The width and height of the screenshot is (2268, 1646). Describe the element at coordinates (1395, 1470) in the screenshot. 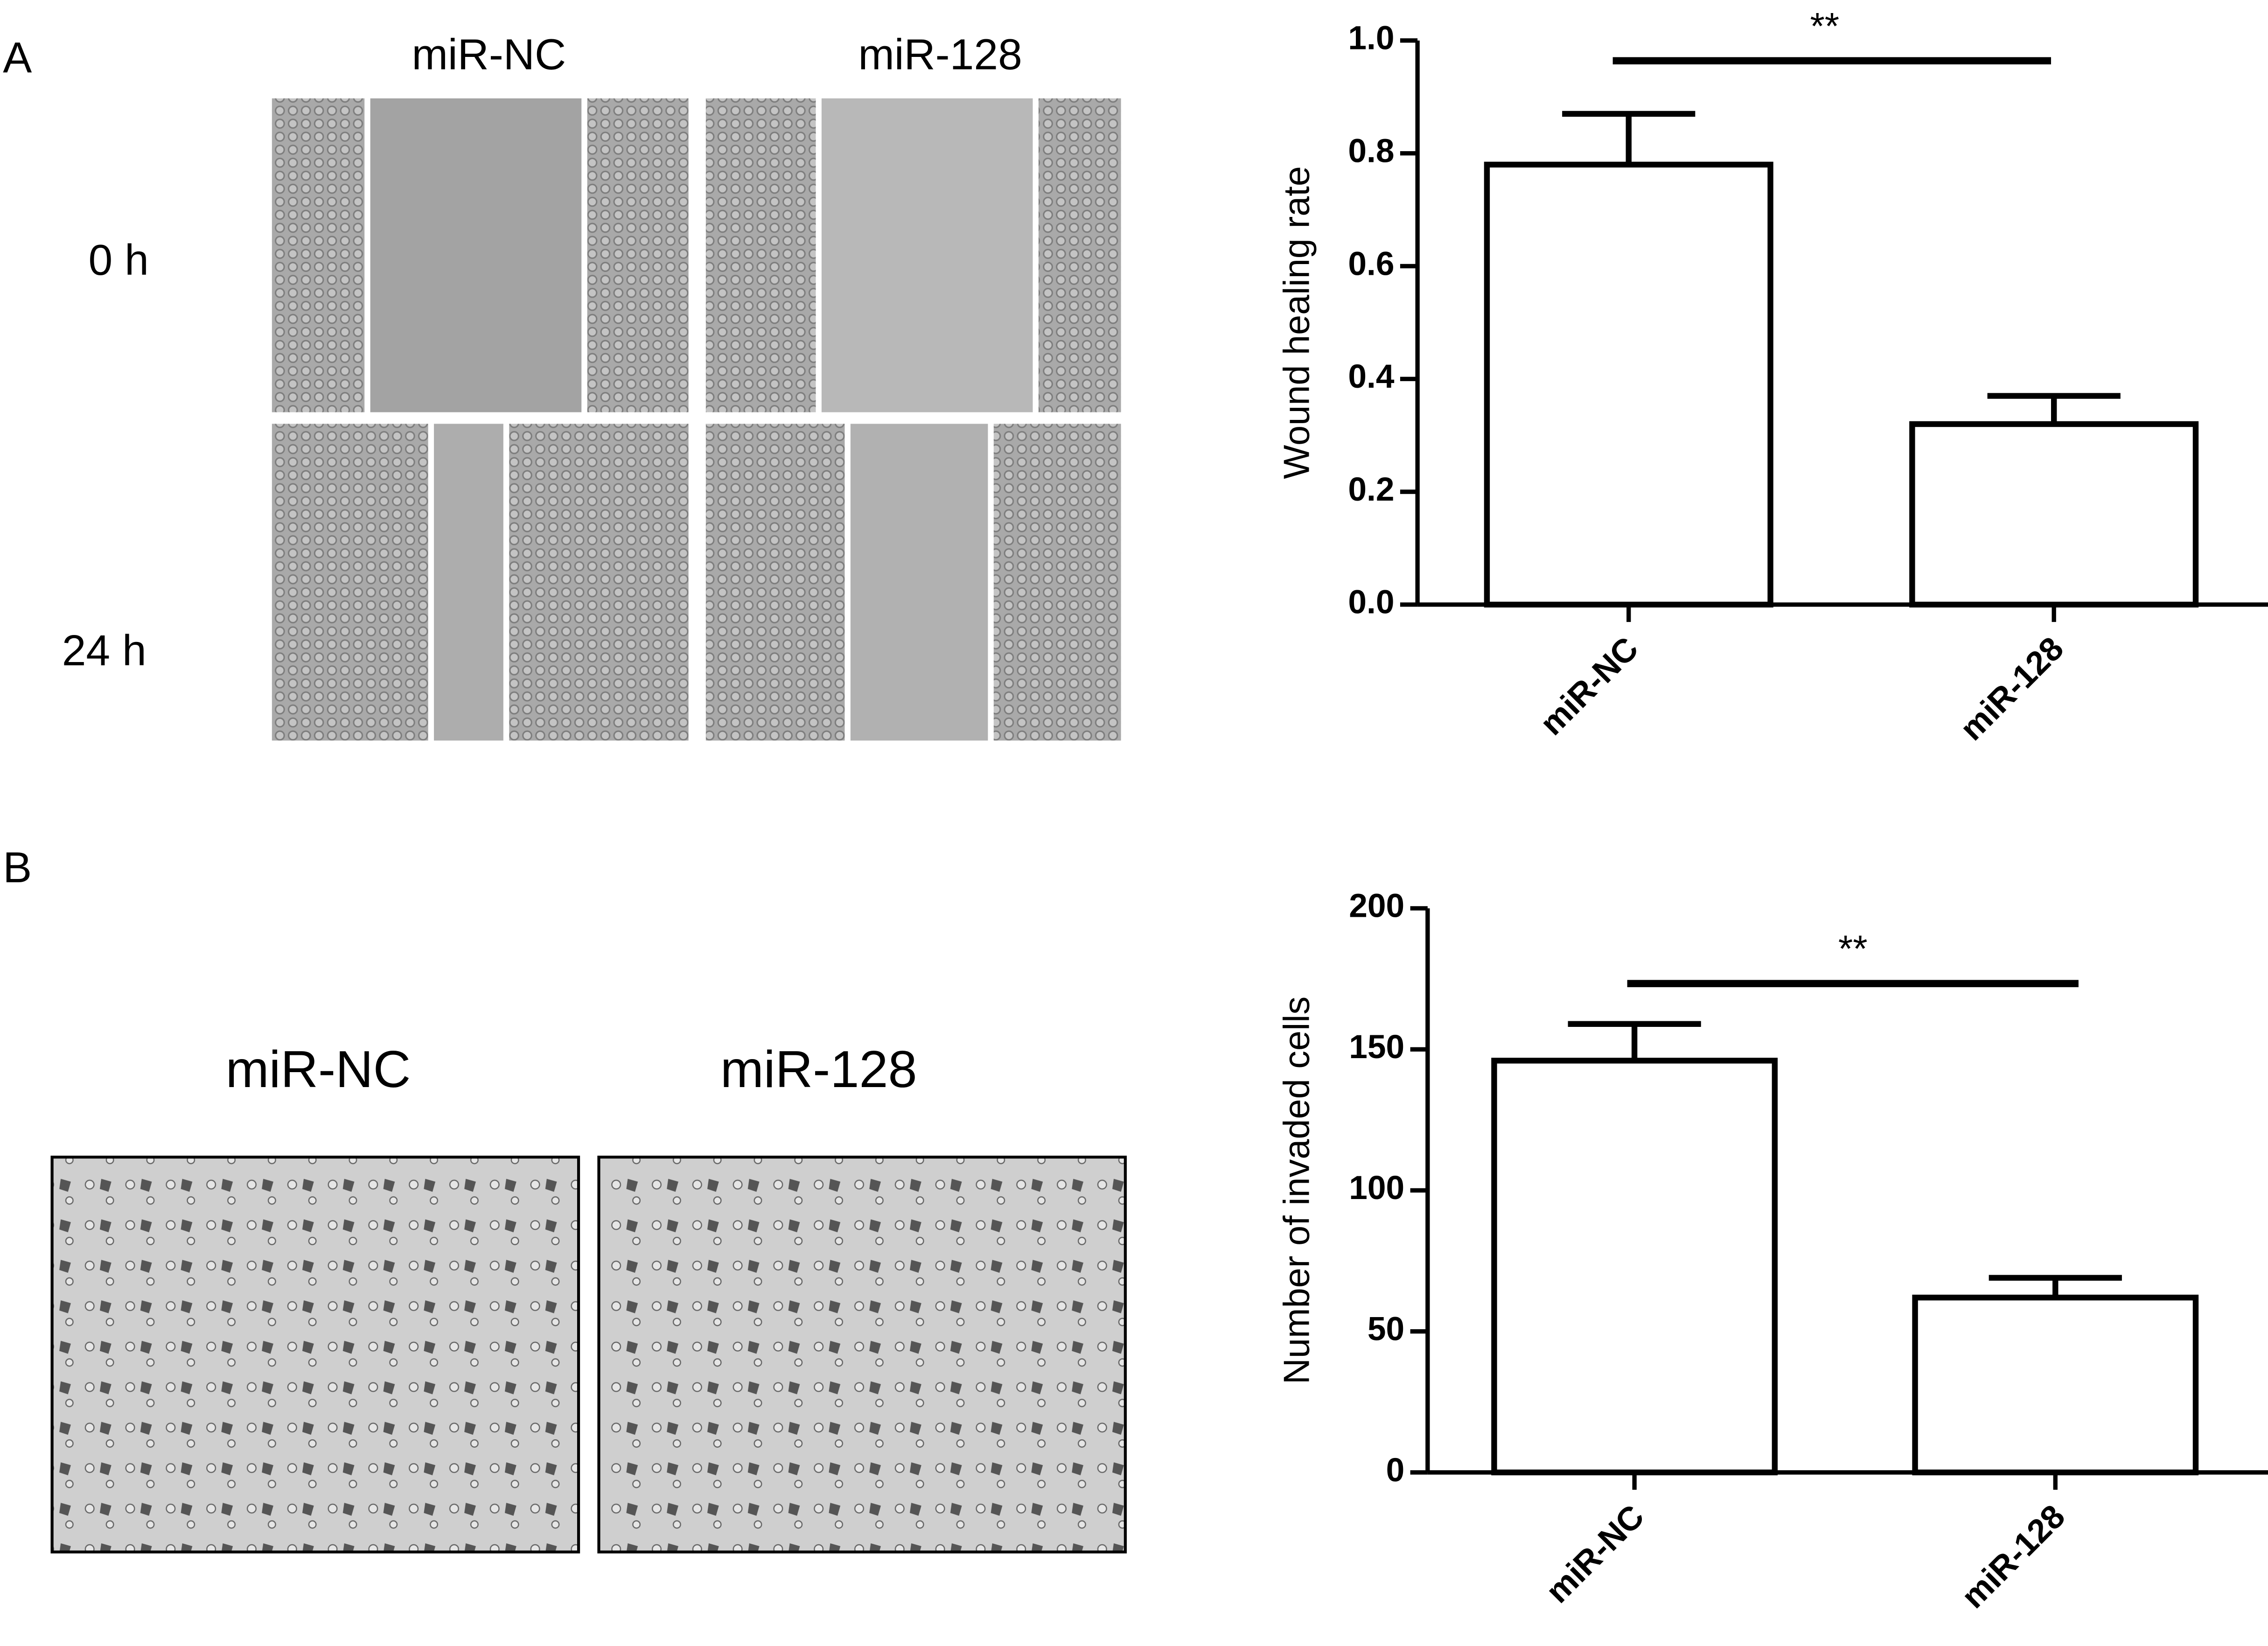

I see `y-tick-label: 0` at that location.